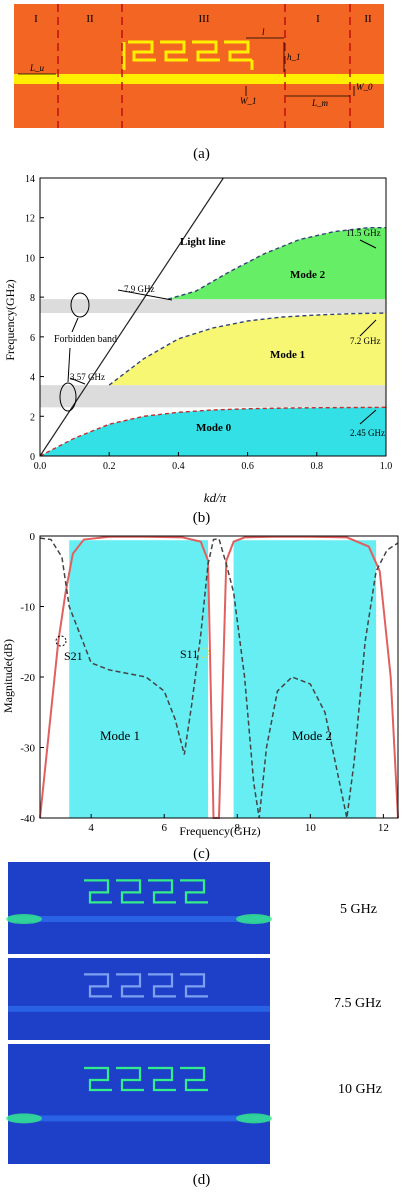 This screenshot has height=1200, width=403. Describe the element at coordinates (8, 676) in the screenshot. I see `c-ylabel: Magnitude(dB)` at that location.